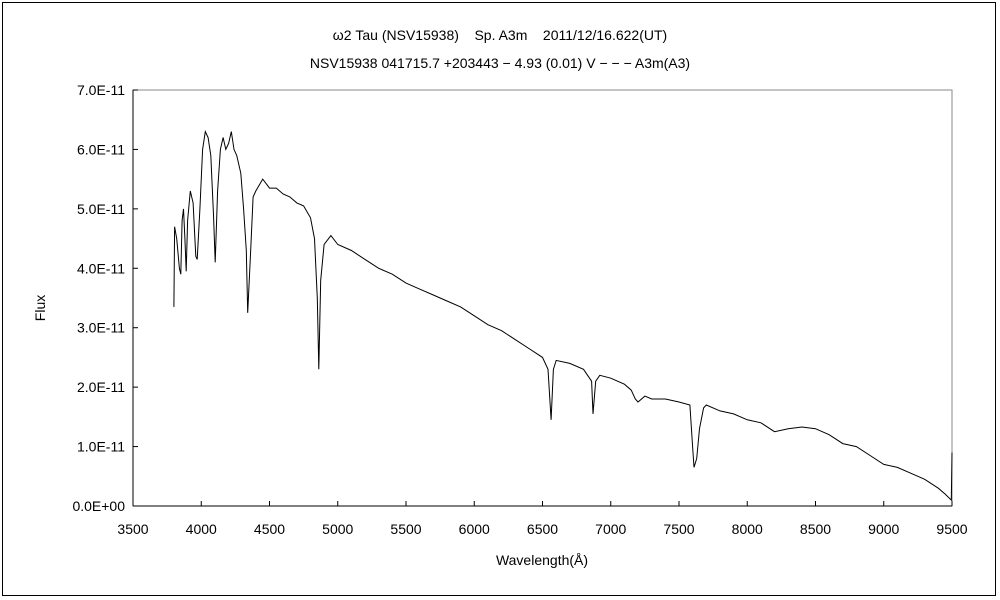 The width and height of the screenshot is (1000, 600). Describe the element at coordinates (40, 308) in the screenshot. I see `y-axis-label: Flux` at that location.